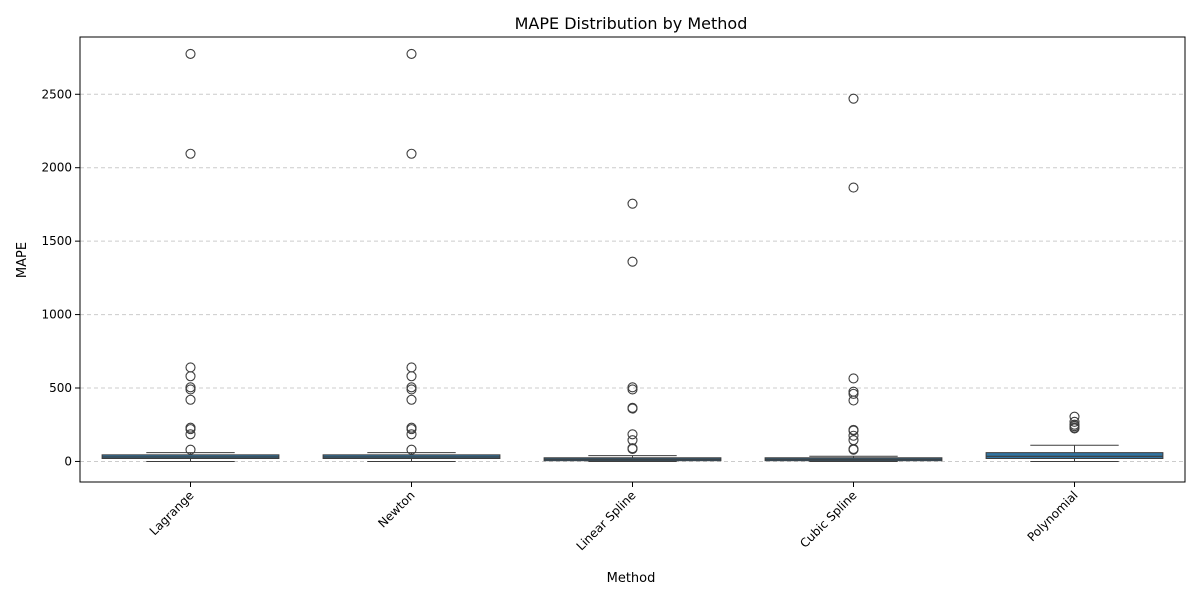 Image resolution: width=1200 pixels, height=600 pixels. I want to click on y-tick-label: 2500, so click(56, 94).